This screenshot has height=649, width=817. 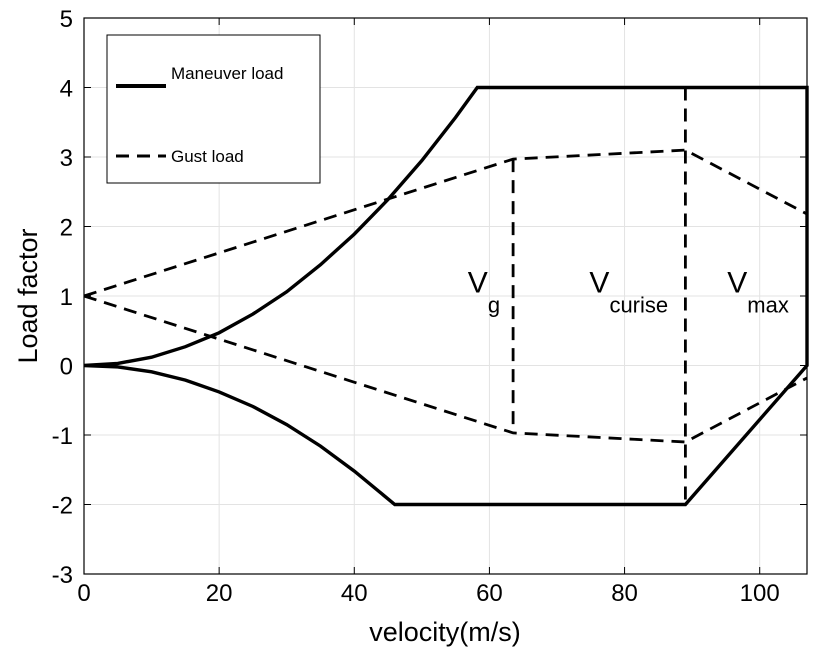 I want to click on legend: Maneuver load Gust load, so click(x=213, y=109).